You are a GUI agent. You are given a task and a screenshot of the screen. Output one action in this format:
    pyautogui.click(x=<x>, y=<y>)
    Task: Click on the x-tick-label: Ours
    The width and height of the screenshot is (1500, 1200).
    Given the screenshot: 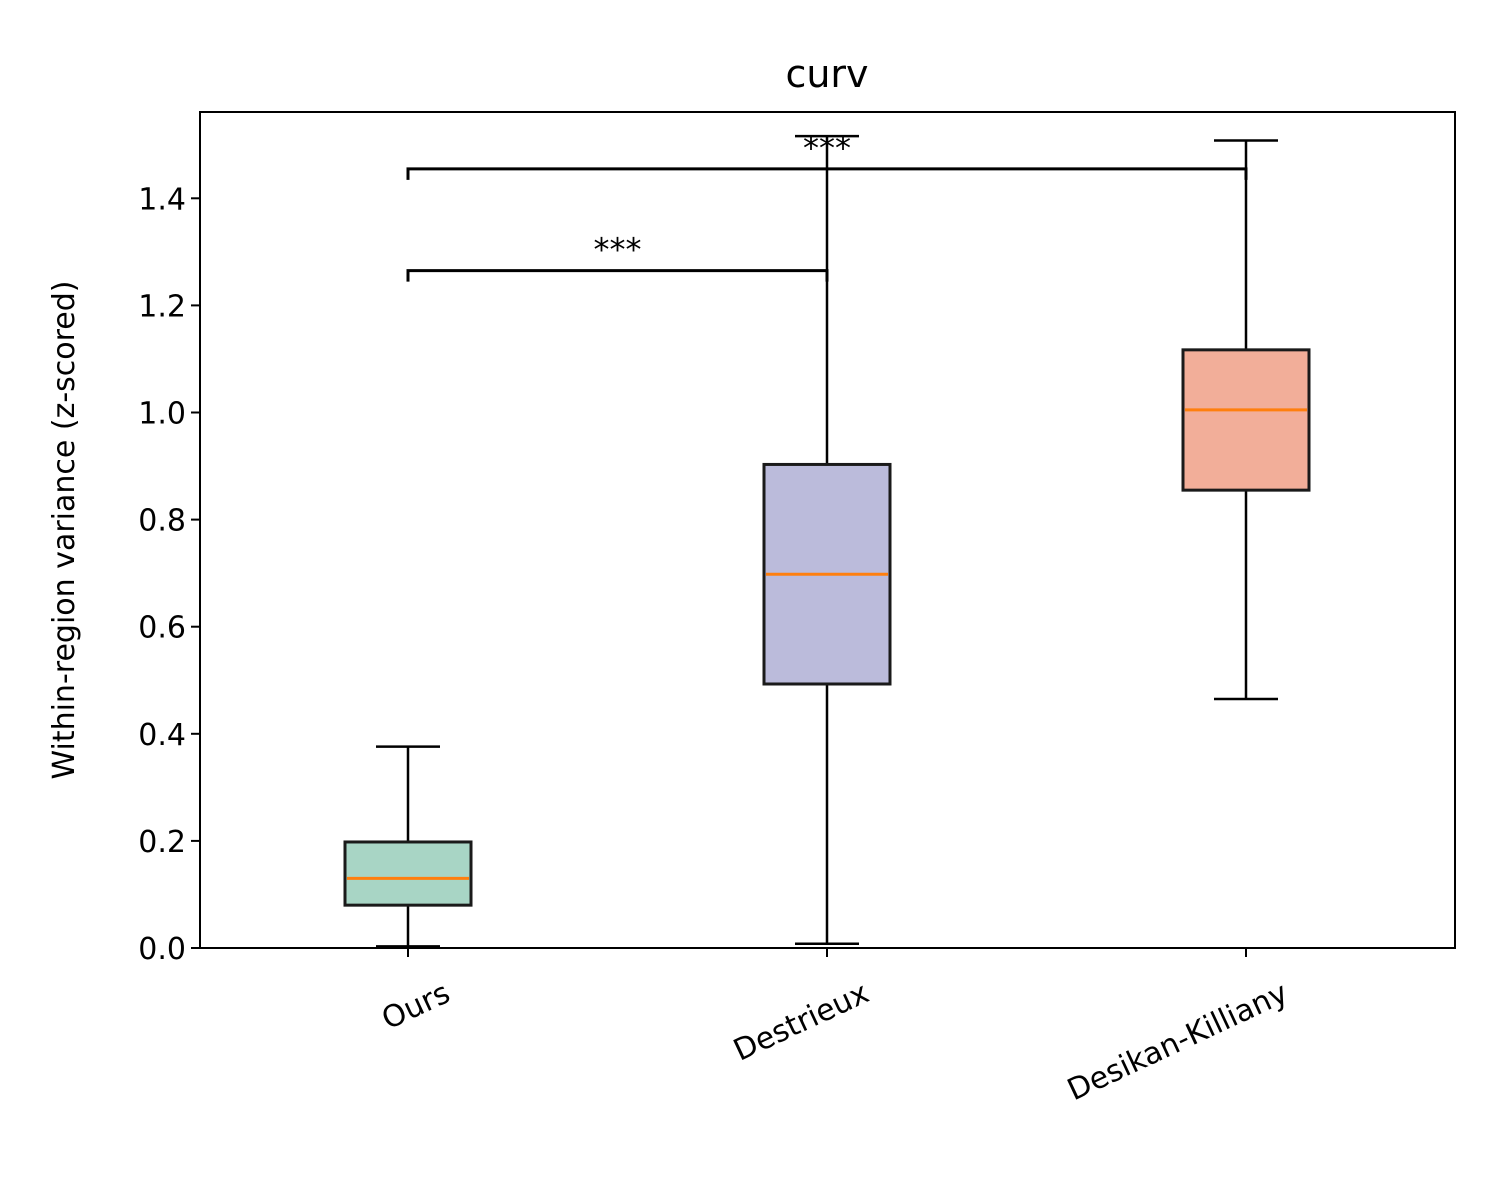 What is the action you would take?
    pyautogui.click(x=416, y=1007)
    